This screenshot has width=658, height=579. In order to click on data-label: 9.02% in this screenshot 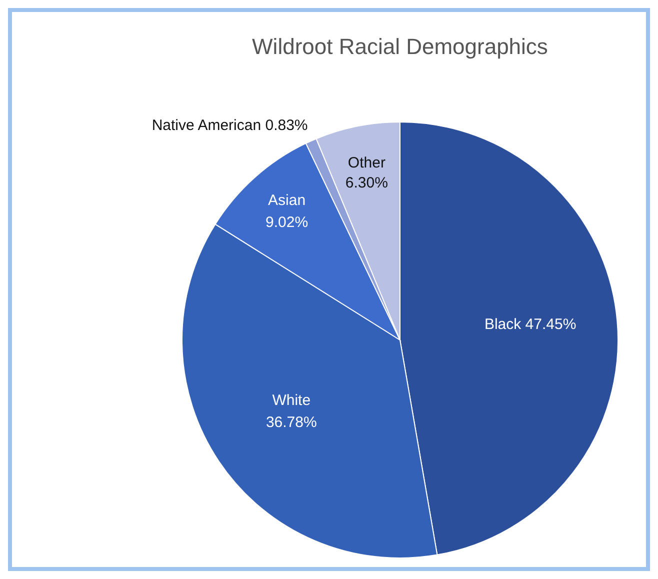, I will do `click(287, 223)`.